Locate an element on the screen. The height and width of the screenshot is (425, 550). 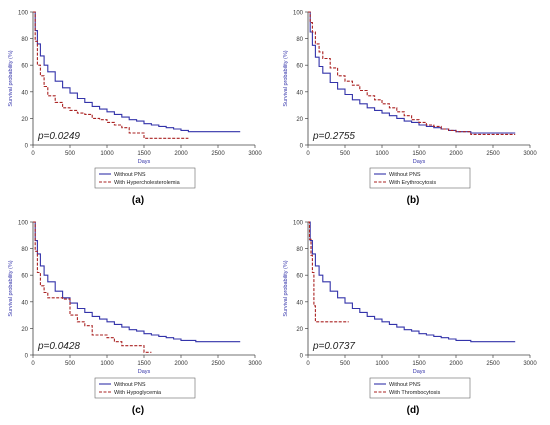
panel-label: (c) is located at coordinates (138, 410).